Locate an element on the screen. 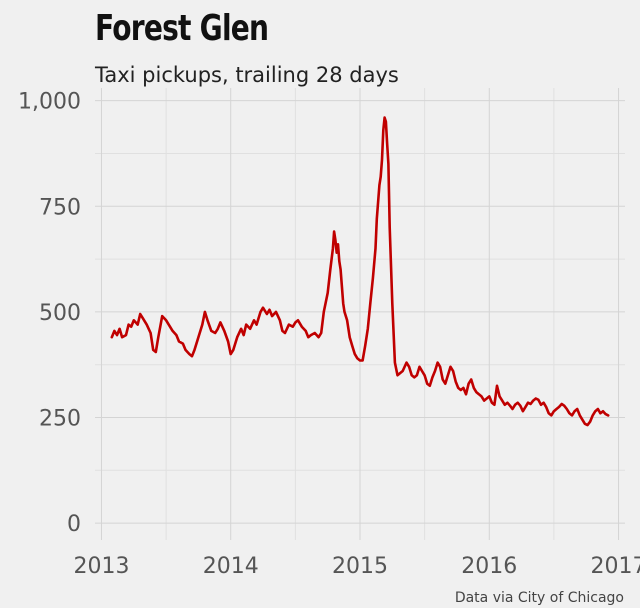 Image resolution: width=640 pixels, height=608 pixels. data-source-caption: Data via City of Chicago is located at coordinates (539, 598).